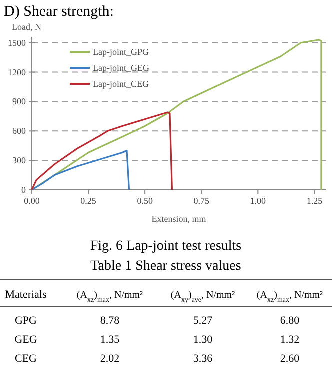 The height and width of the screenshot is (391, 332). What do you see at coordinates (17, 72) in the screenshot?
I see `y-tick-label: 1200` at bounding box center [17, 72].